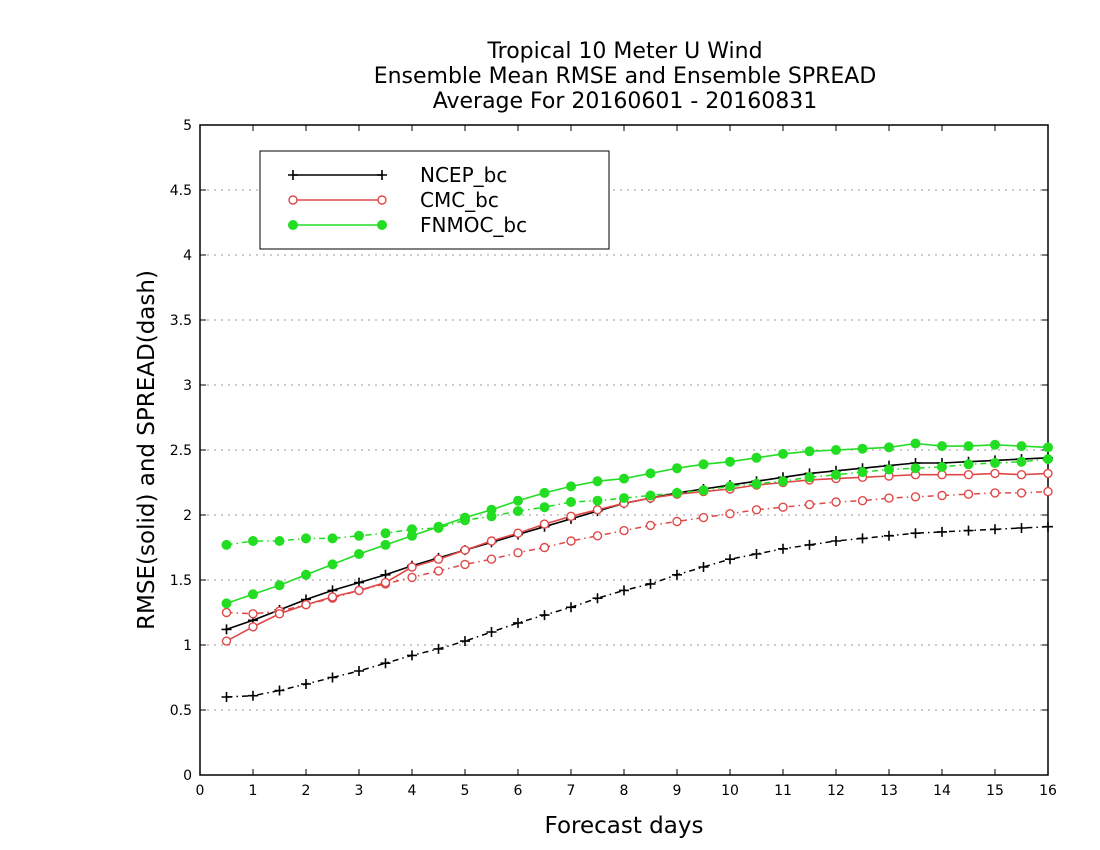 This screenshot has width=1100, height=850. Describe the element at coordinates (677, 791) in the screenshot. I see `x-tick-label: 9` at that location.